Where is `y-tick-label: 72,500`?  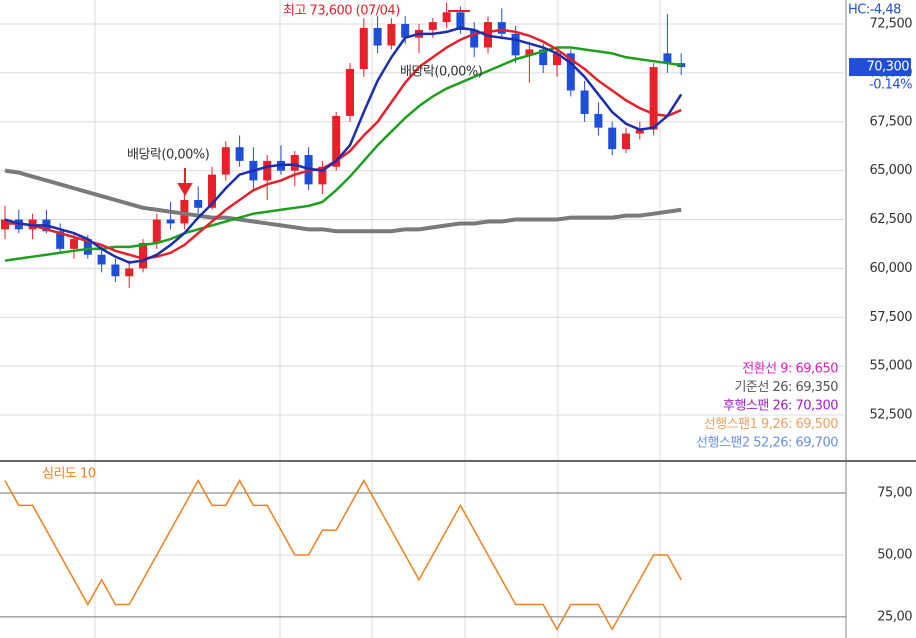 y-tick-label: 72,500 is located at coordinates (891, 24).